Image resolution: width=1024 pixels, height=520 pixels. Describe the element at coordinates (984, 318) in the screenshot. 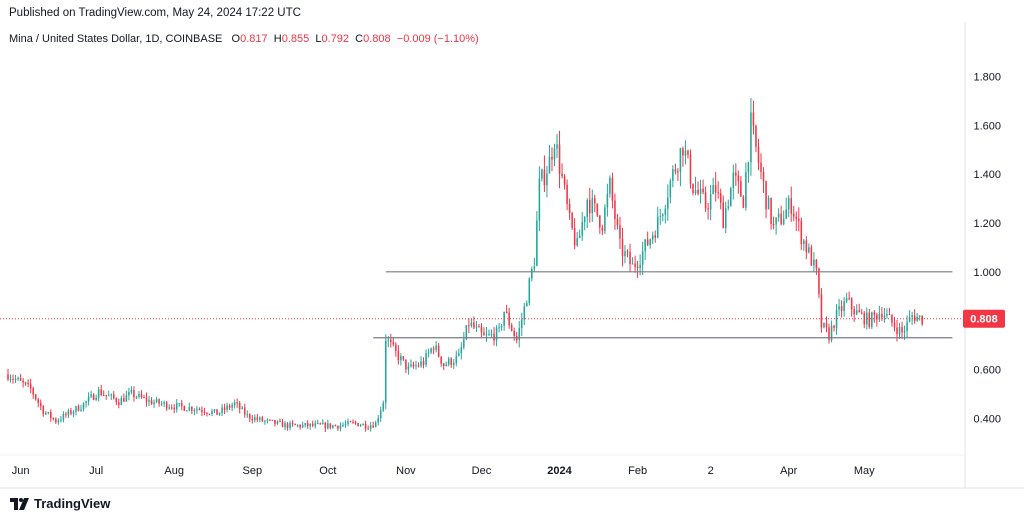

I see `last-price-badge` at that location.